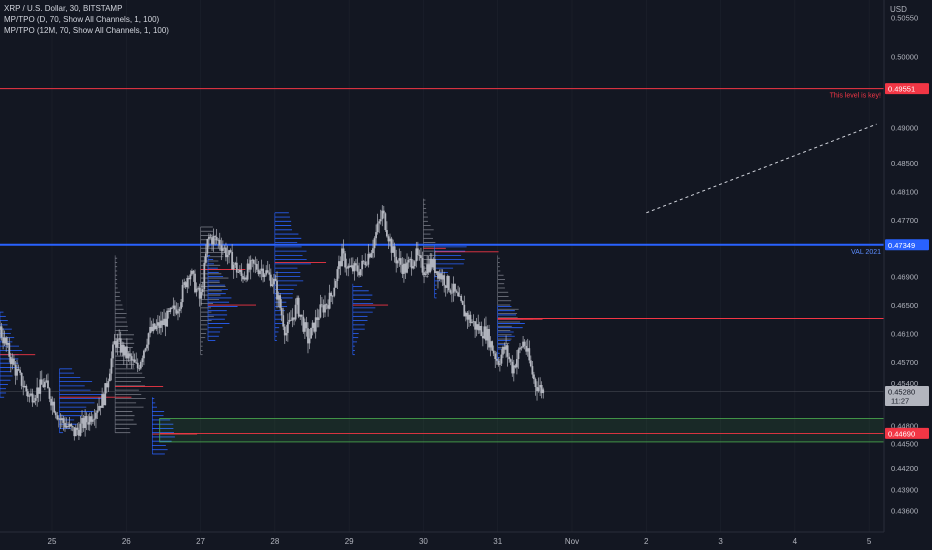 Image resolution: width=932 pixels, height=550 pixels. I want to click on time-tick-label: 27, so click(200, 541).